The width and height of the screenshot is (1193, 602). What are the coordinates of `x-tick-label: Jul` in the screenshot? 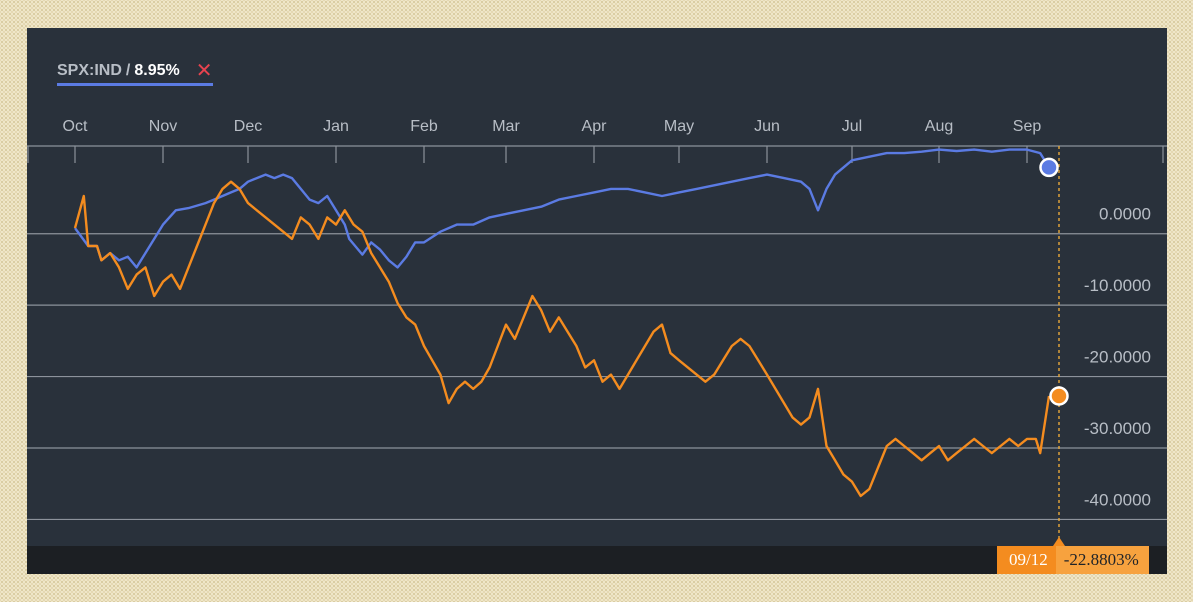 It's located at (852, 126).